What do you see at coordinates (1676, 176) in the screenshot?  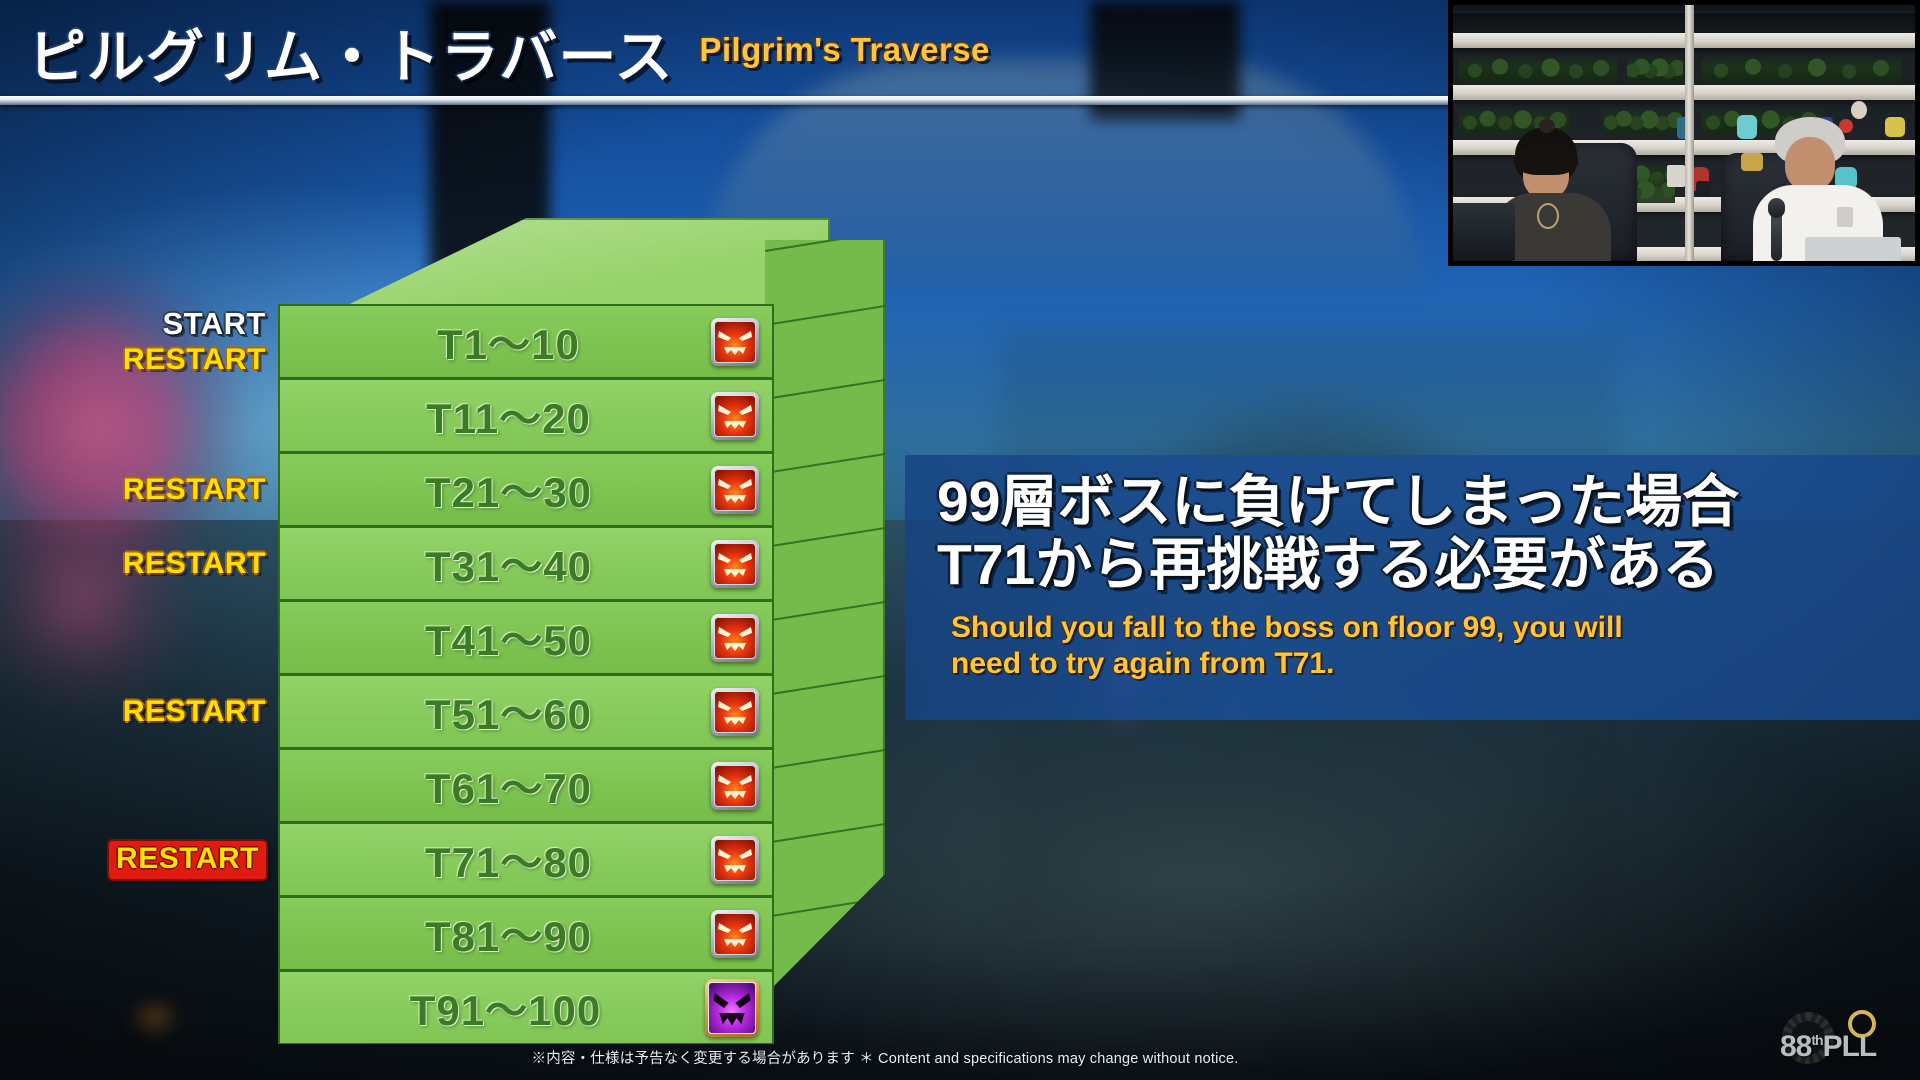 I see `shelf-photo` at bounding box center [1676, 176].